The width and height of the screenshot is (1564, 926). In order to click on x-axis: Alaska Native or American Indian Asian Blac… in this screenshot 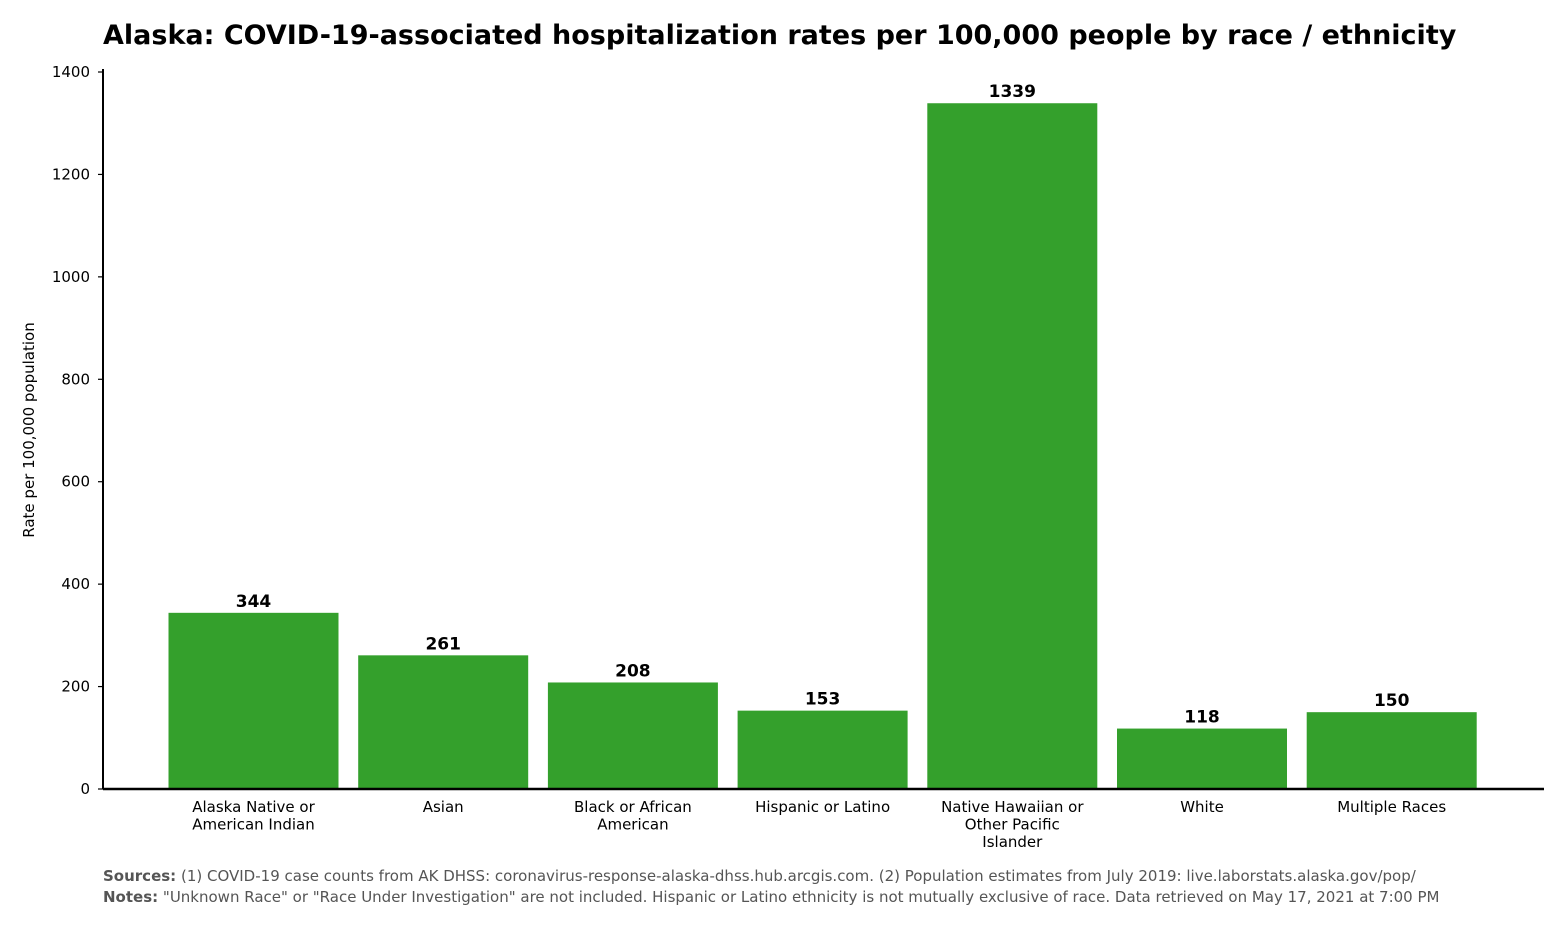, I will do `click(823, 819)`.